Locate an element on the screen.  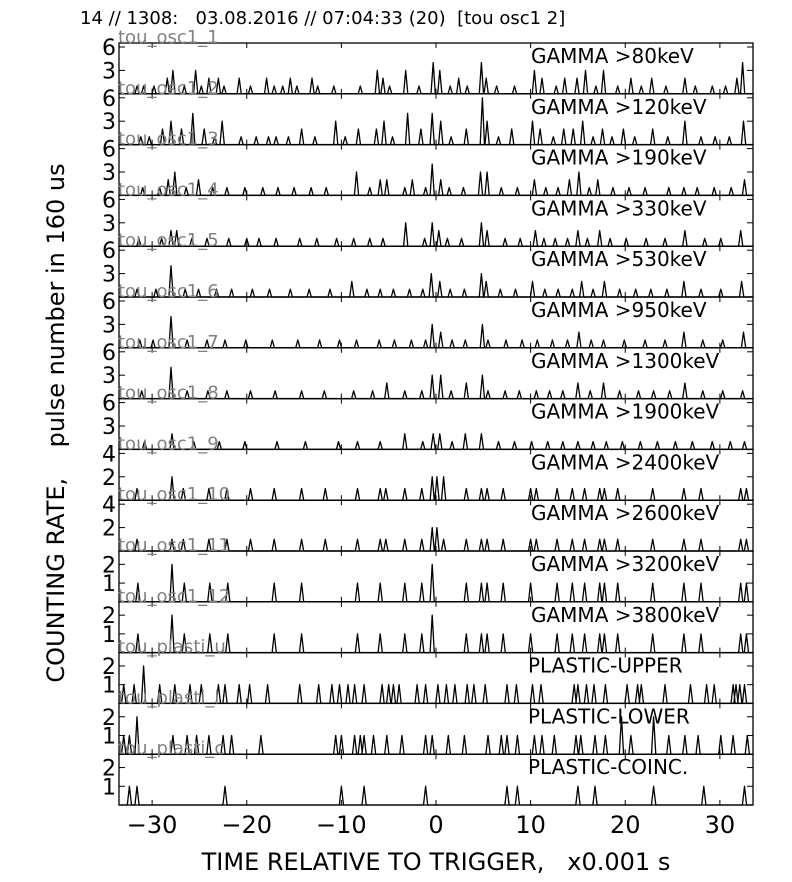
panel-label: PLASTIC-LOWER is located at coordinates (609, 716).